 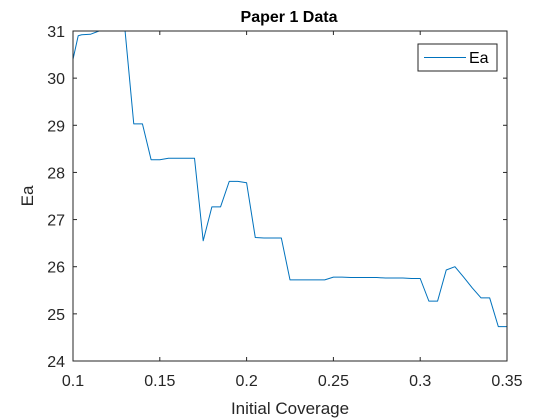 What do you see at coordinates (56, 126) in the screenshot?
I see `y-tick-label: 29` at bounding box center [56, 126].